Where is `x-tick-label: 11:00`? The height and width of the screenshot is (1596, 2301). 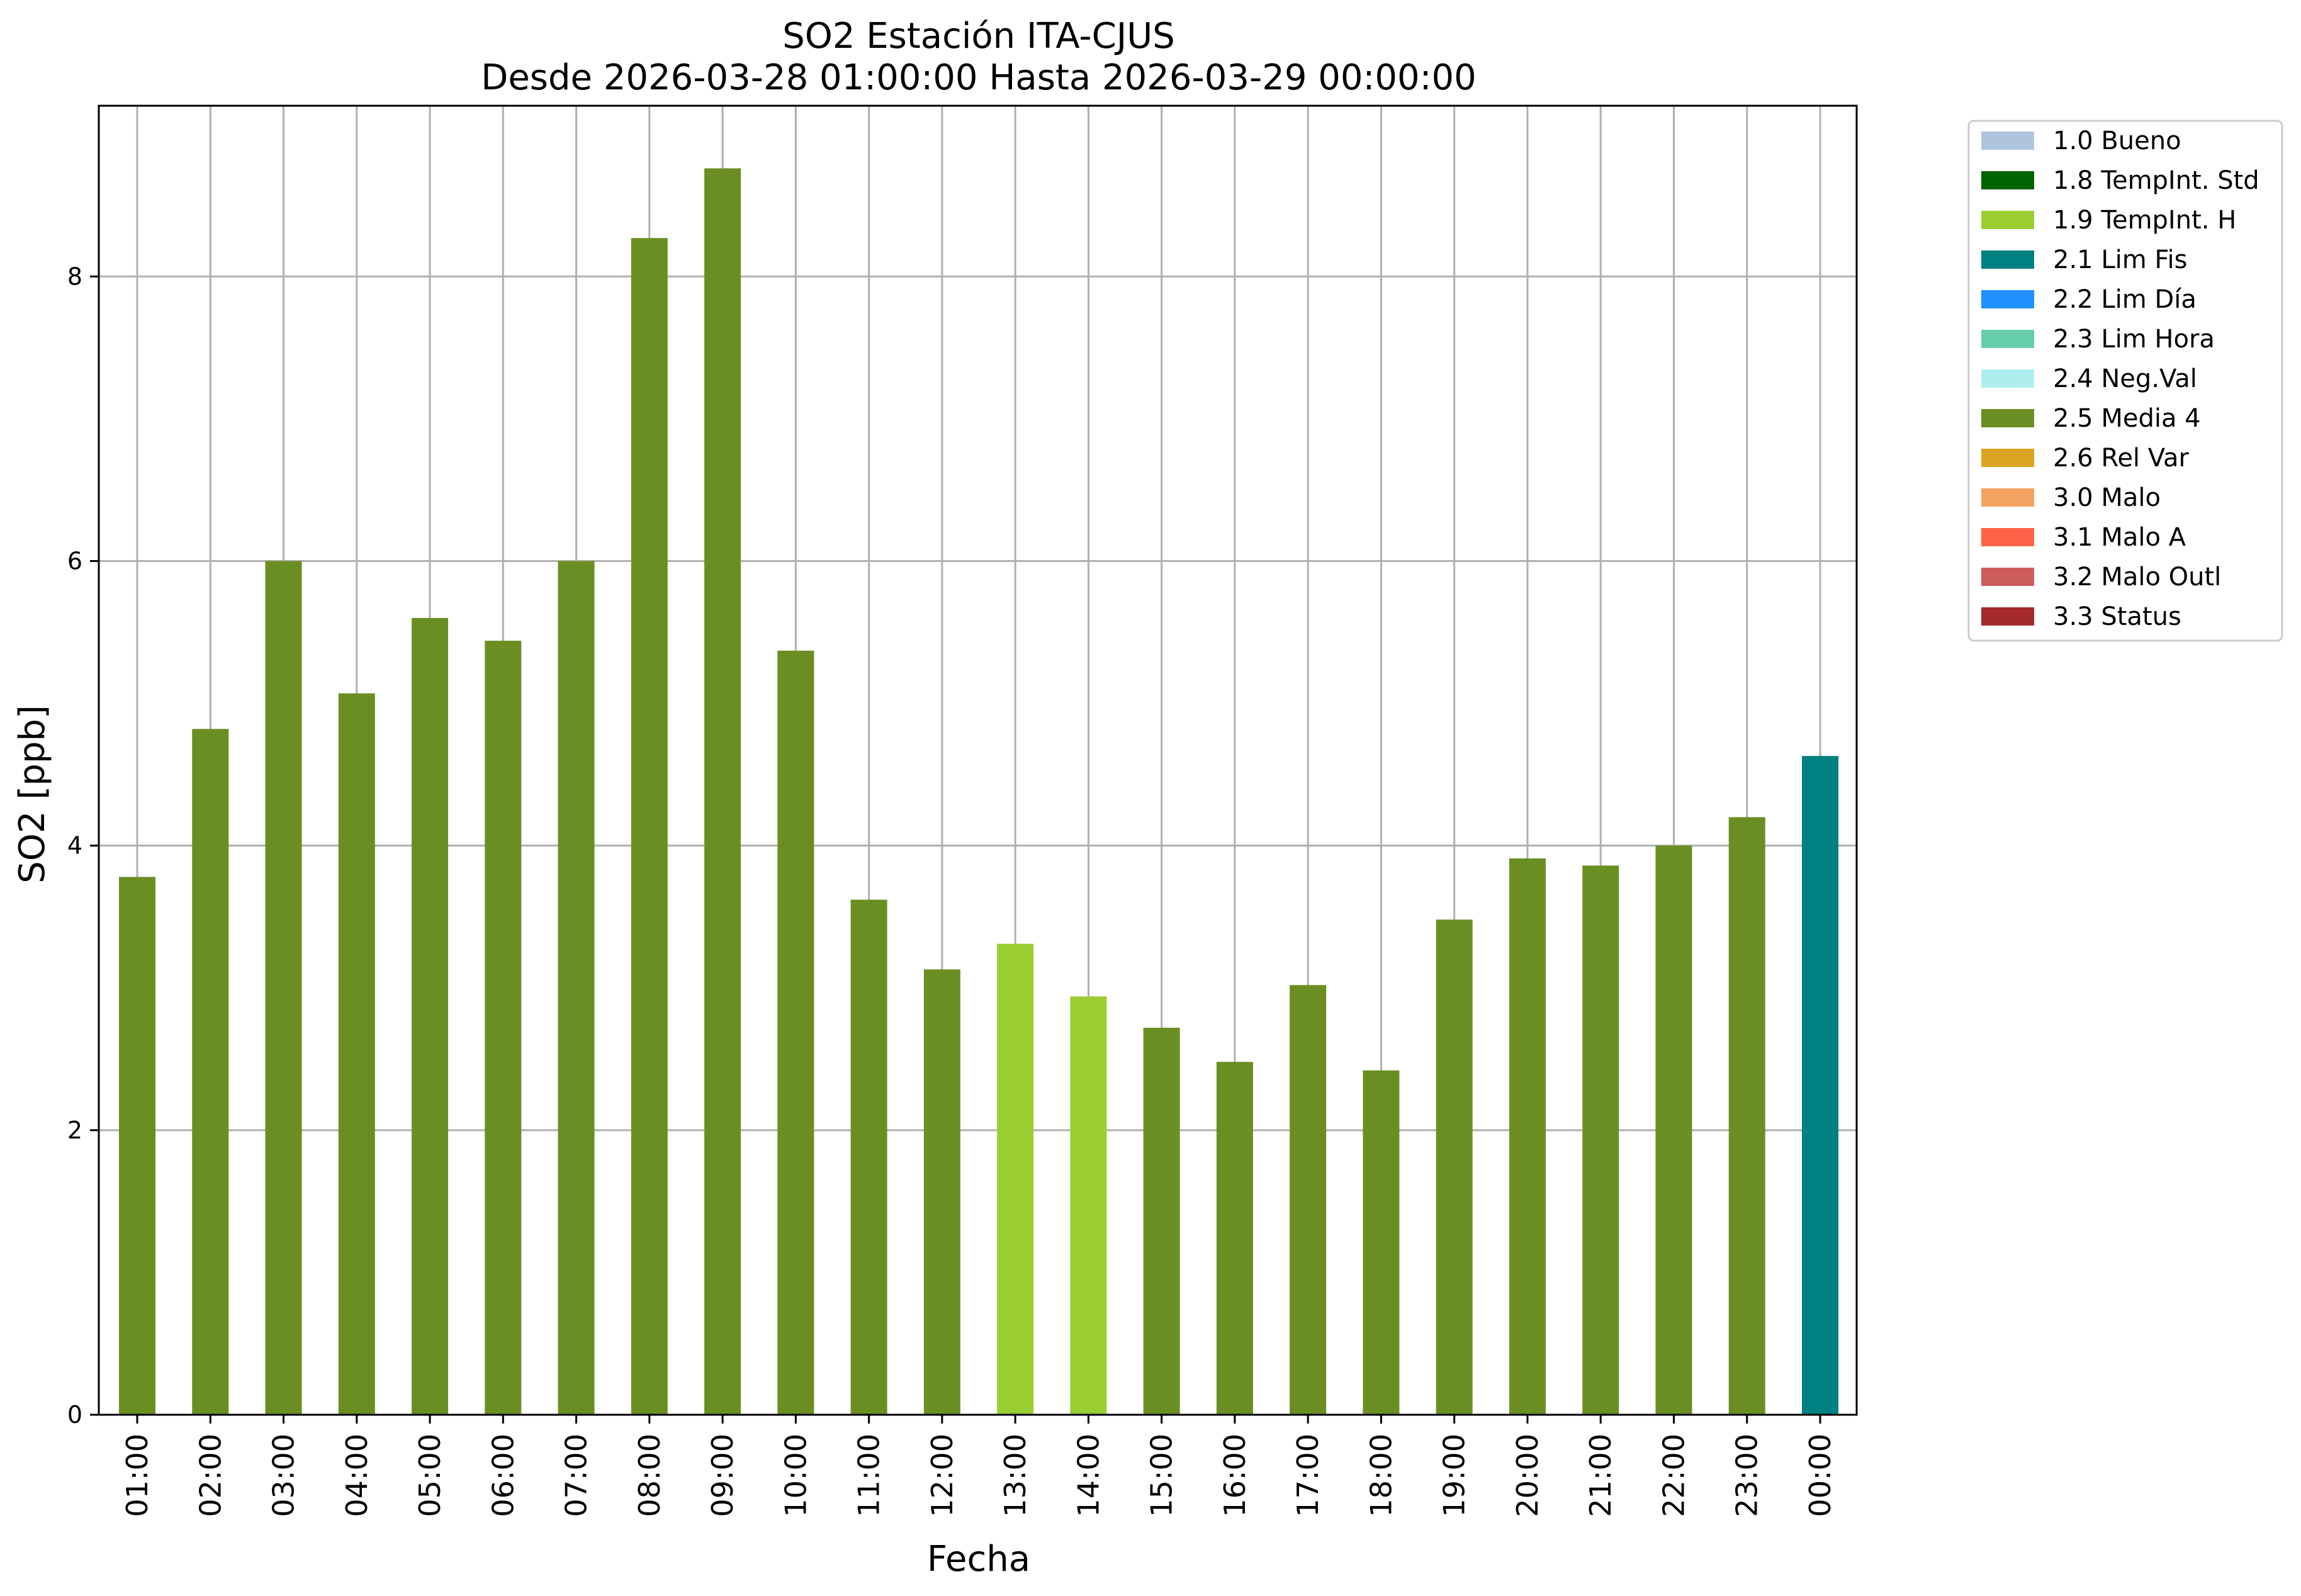 x-tick-label: 11:00 is located at coordinates (869, 1475).